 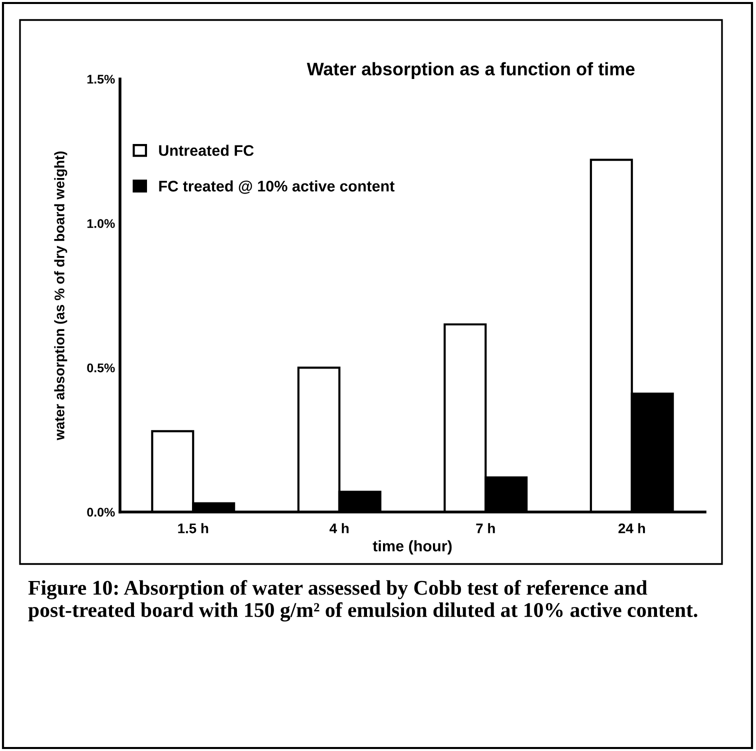 What do you see at coordinates (276, 187) in the screenshot?
I see `legend-label: FC treated @ 10% active content` at bounding box center [276, 187].